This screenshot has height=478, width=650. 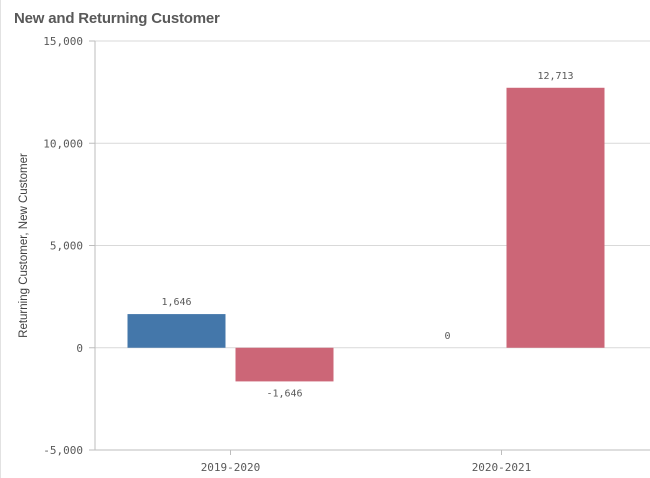 What do you see at coordinates (502, 467) in the screenshot?
I see `x-tick-label: 2020-2021` at bounding box center [502, 467].